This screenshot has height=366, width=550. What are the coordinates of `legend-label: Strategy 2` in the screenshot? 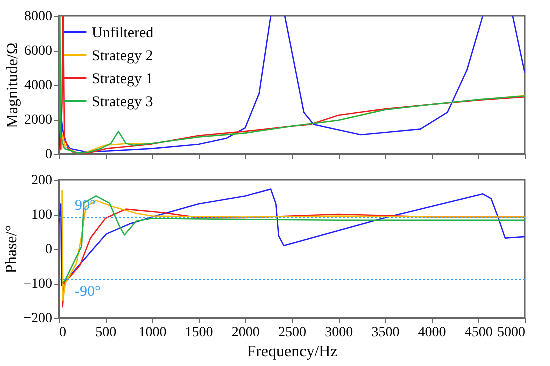 It's located at (123, 56).